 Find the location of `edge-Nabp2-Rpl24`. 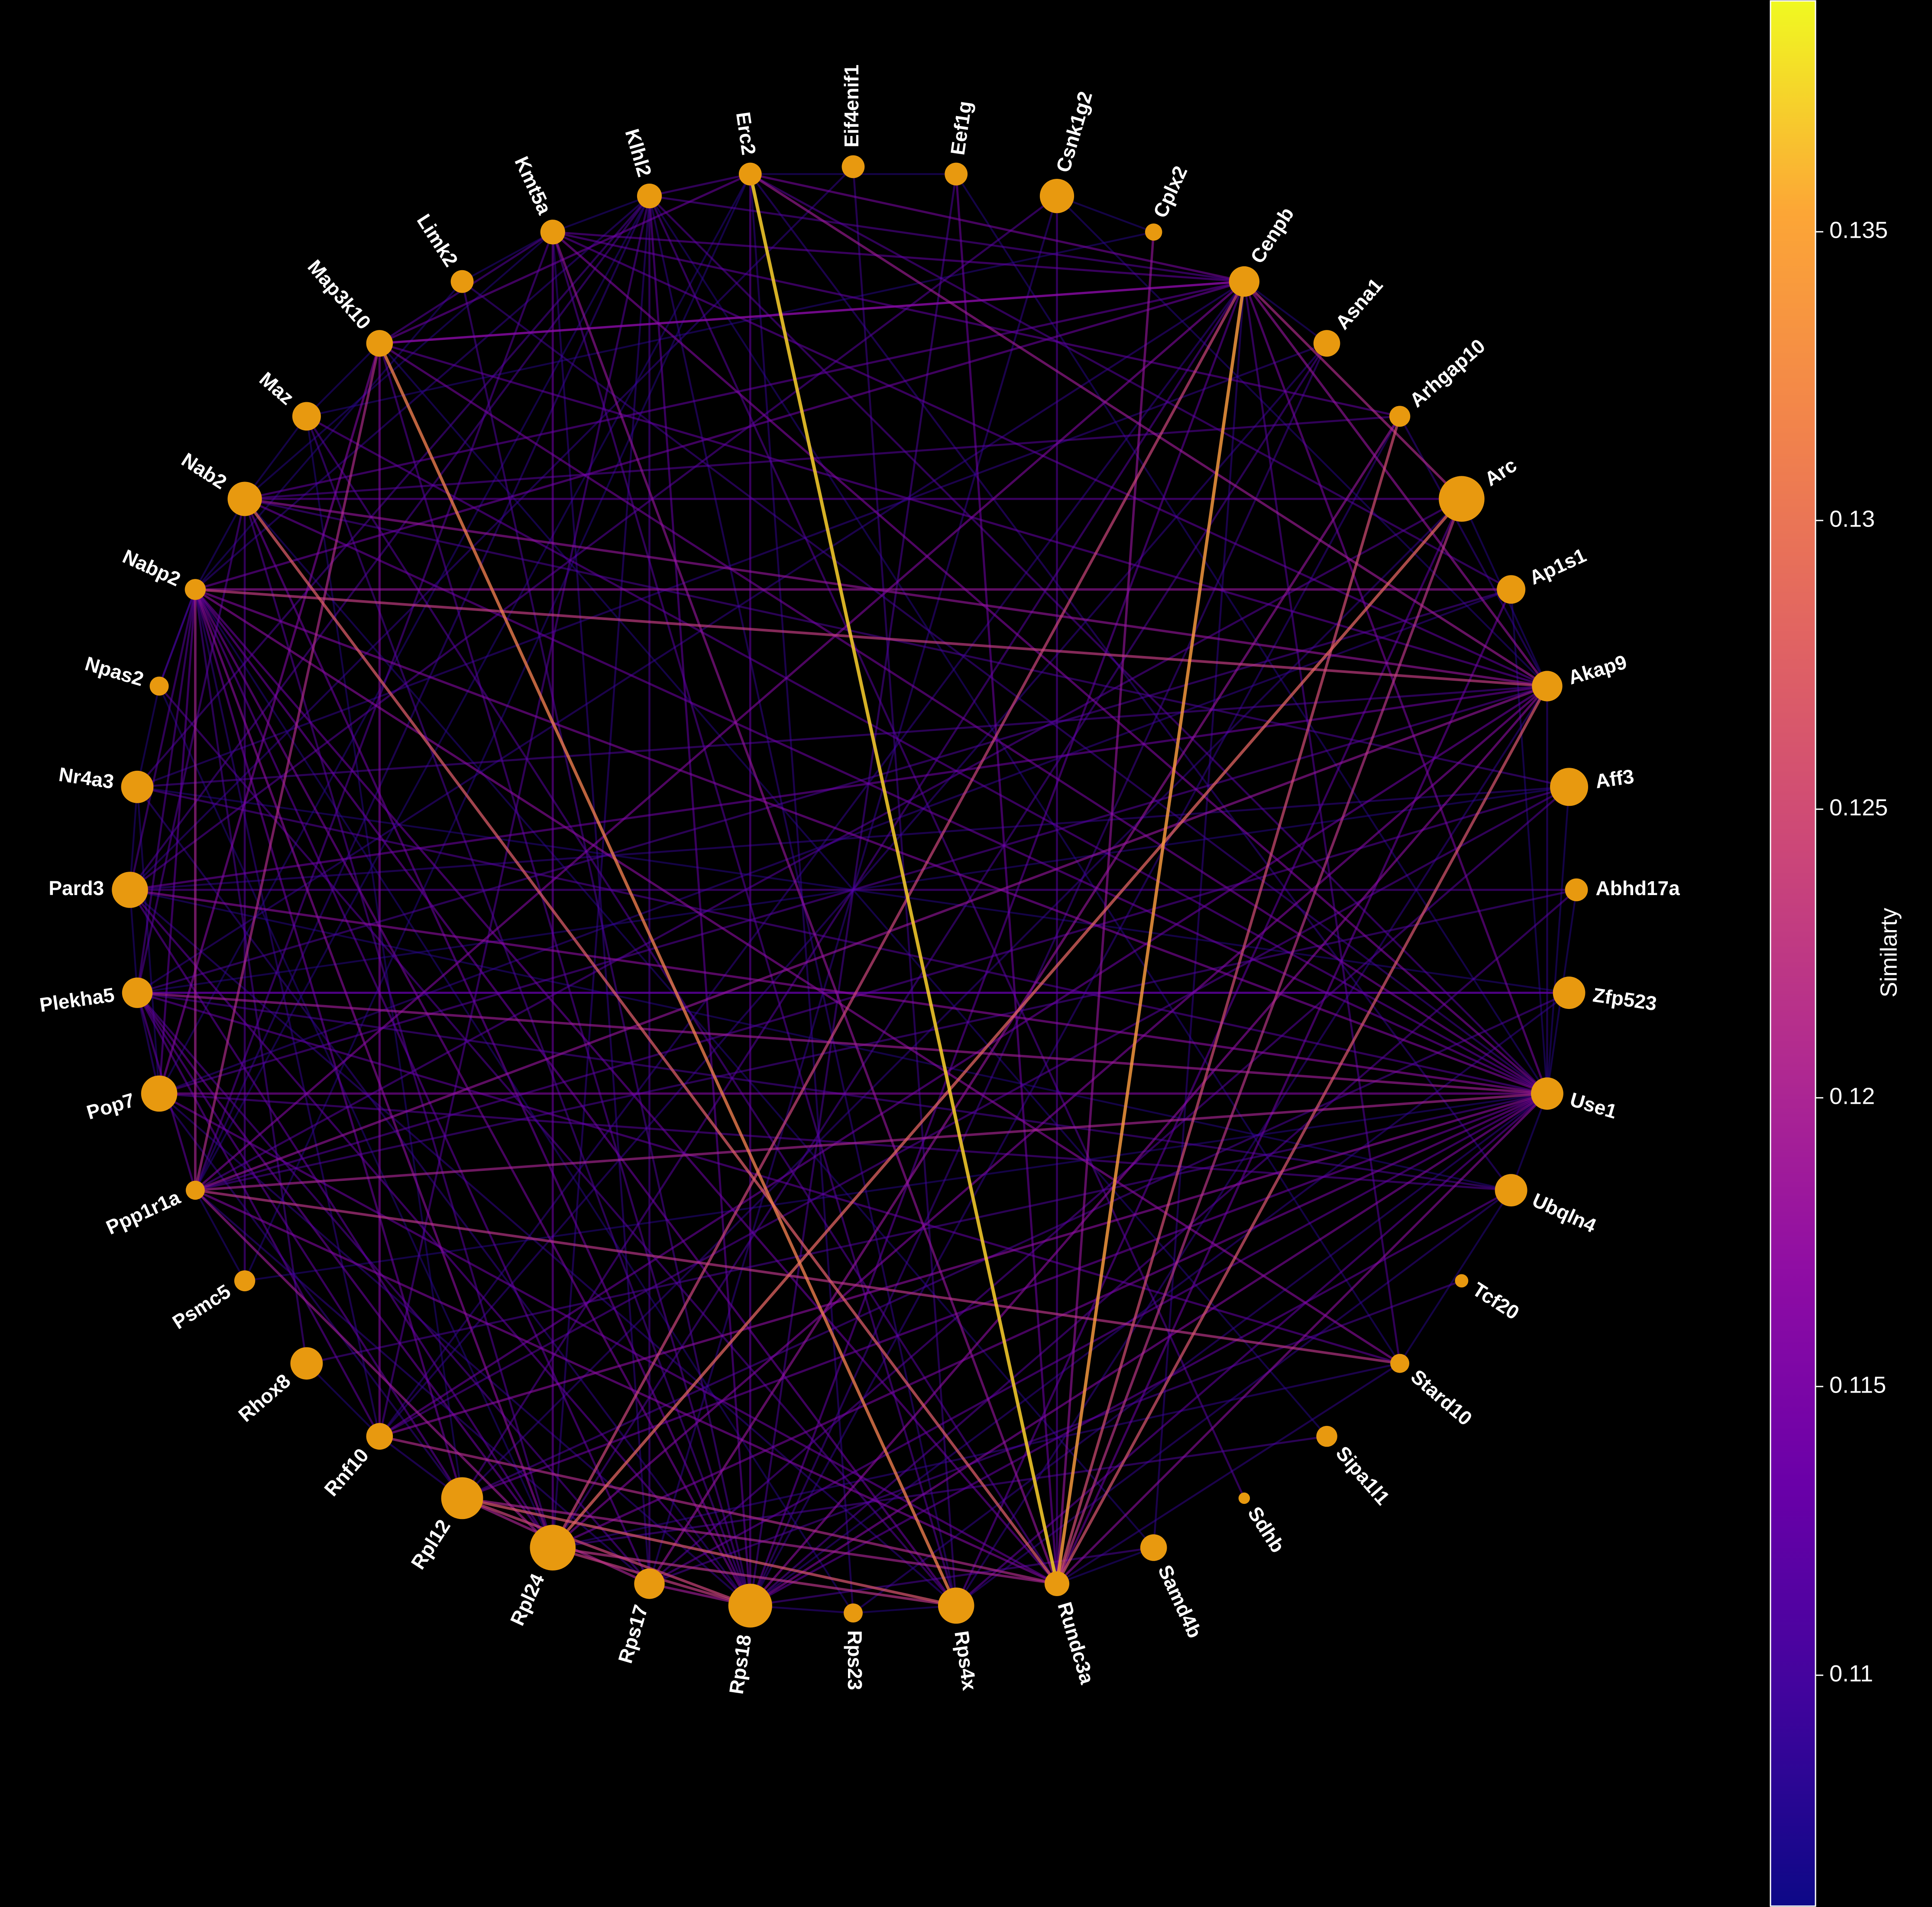

edge-Nabp2-Rpl24 is located at coordinates (374, 1068).